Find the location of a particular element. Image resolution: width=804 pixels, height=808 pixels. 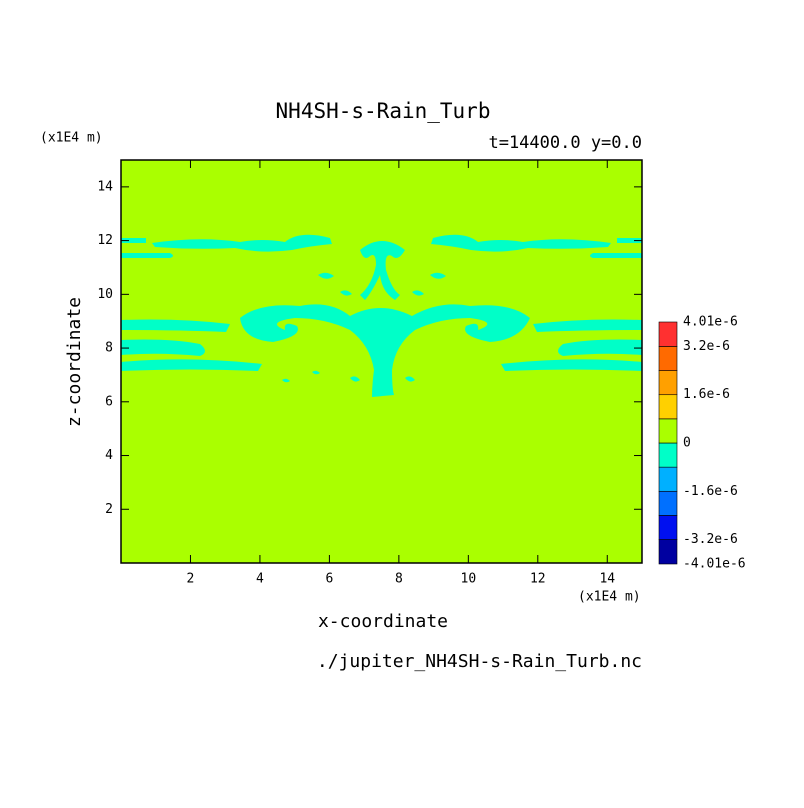

x-tick-label: 4 is located at coordinates (260, 579).